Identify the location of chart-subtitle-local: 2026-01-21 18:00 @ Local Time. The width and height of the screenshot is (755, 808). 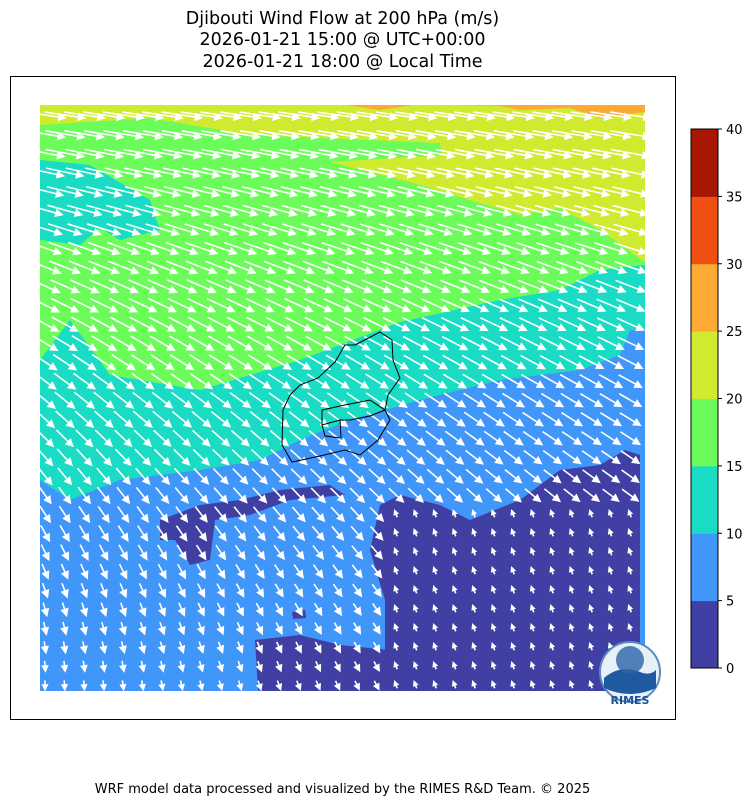
(342, 62).